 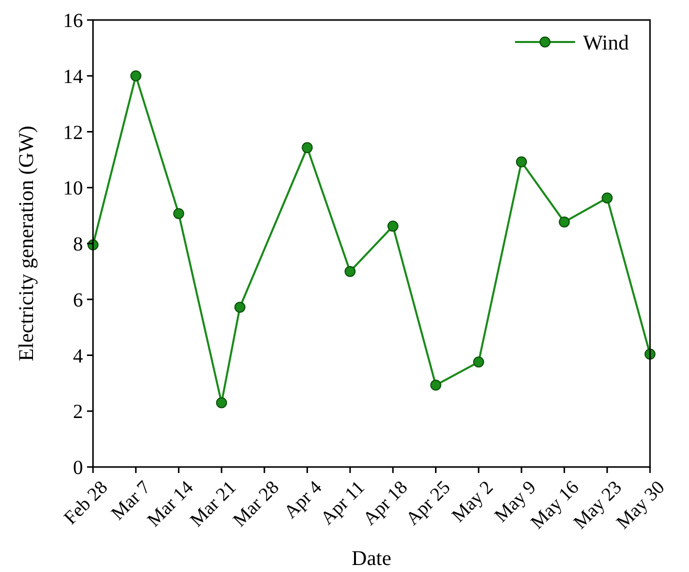 I want to click on x-axis-title: Date, so click(x=372, y=558).